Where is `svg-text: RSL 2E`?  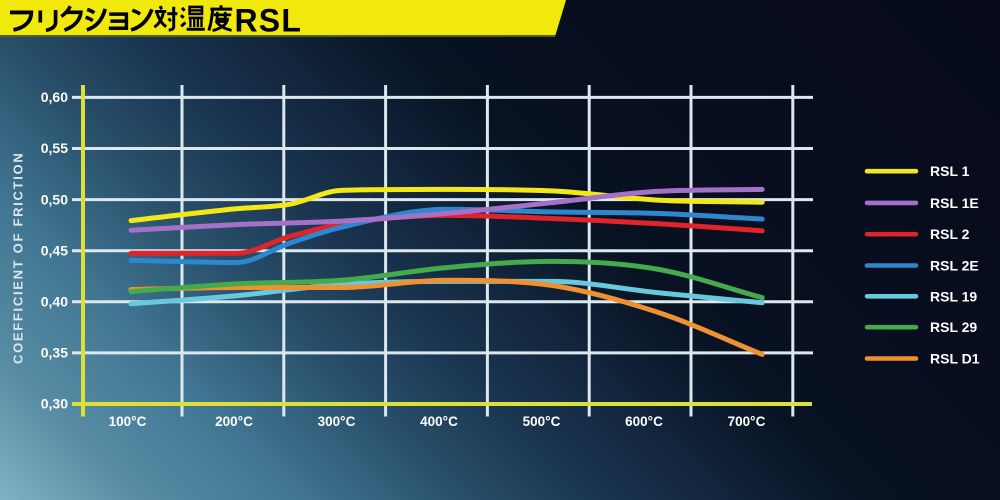
svg-text: RSL 2E is located at coordinates (954, 266).